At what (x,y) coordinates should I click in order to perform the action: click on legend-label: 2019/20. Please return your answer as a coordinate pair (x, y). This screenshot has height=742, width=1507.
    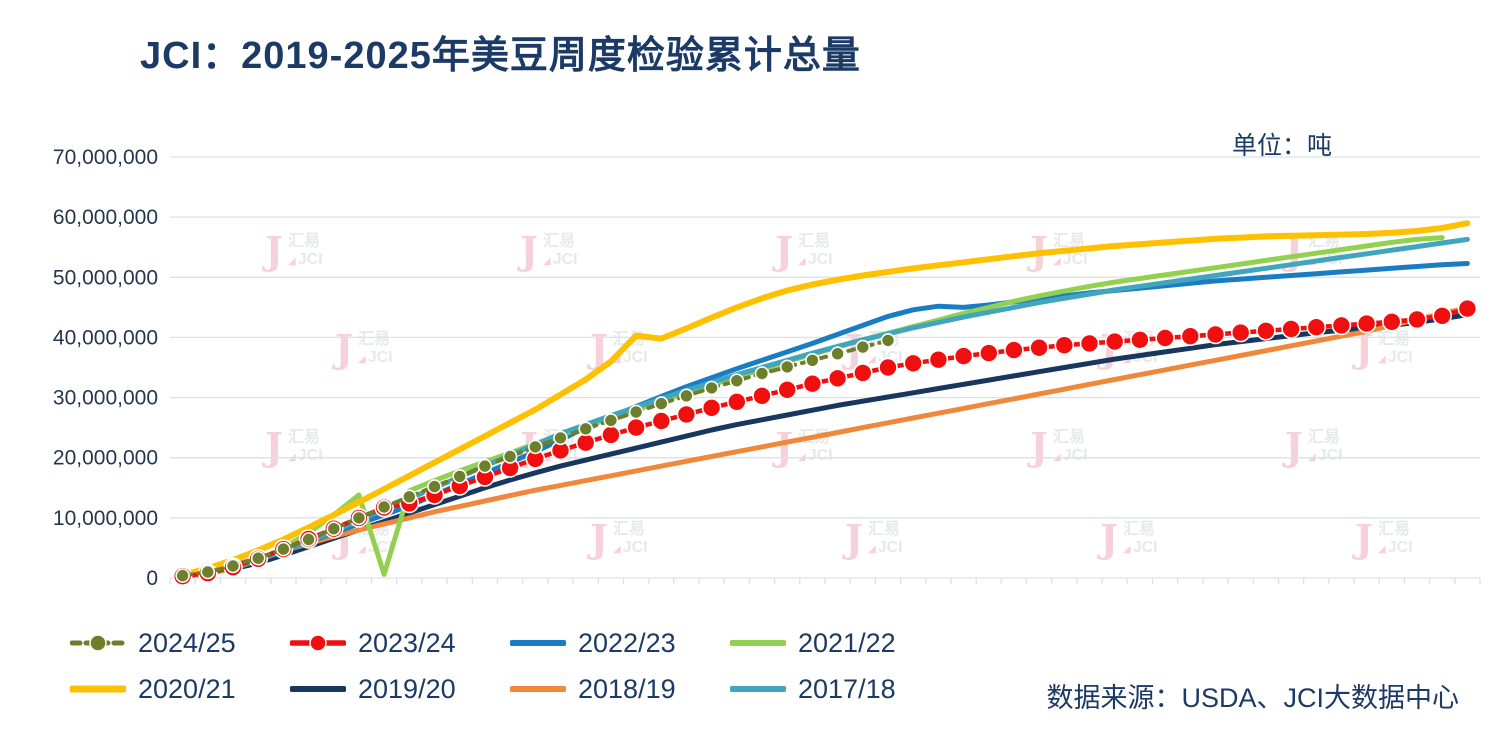
    Looking at the image, I should click on (407, 688).